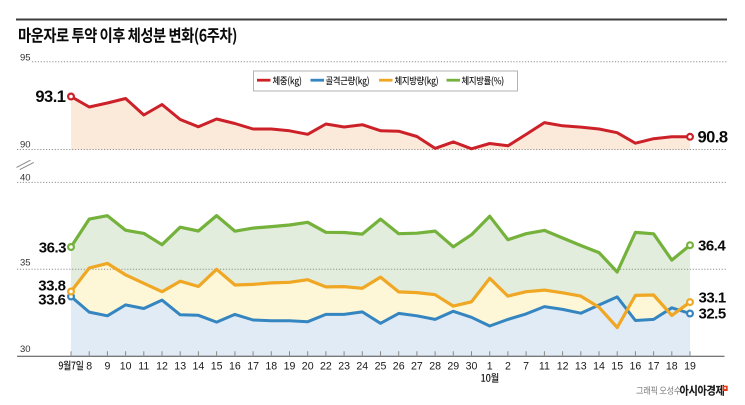 The height and width of the screenshot is (405, 745). Describe the element at coordinates (381, 366) in the screenshot. I see `svg-text: 25` at that location.